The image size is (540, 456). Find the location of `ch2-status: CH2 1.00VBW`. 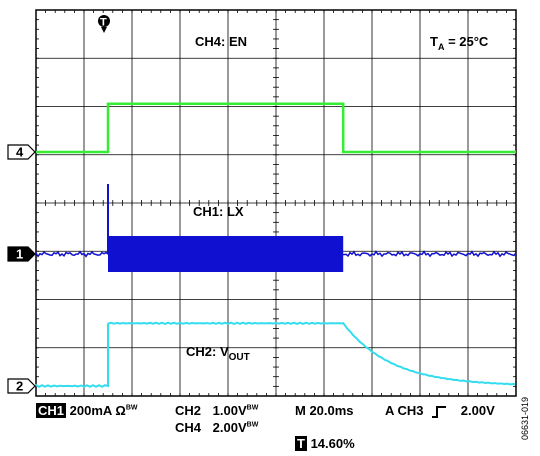

ch2-status: CH2 1.00VBW is located at coordinates (216, 410).